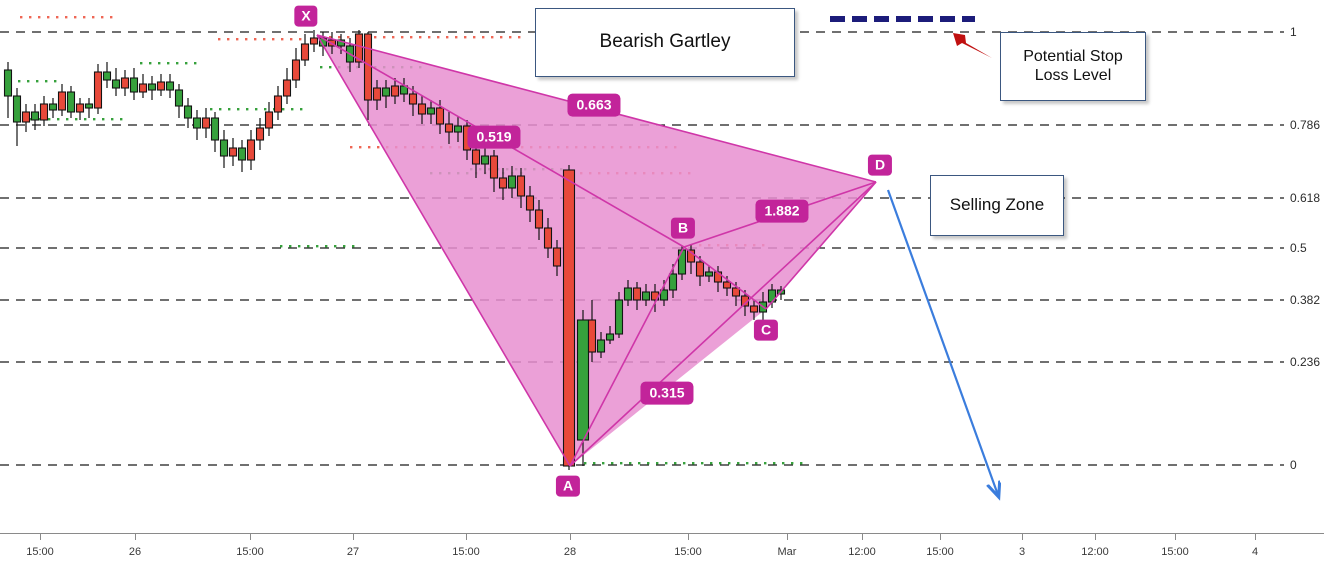 The image size is (1324, 561). What do you see at coordinates (880, 165) in the screenshot?
I see `pattern-point-d: D` at bounding box center [880, 165].